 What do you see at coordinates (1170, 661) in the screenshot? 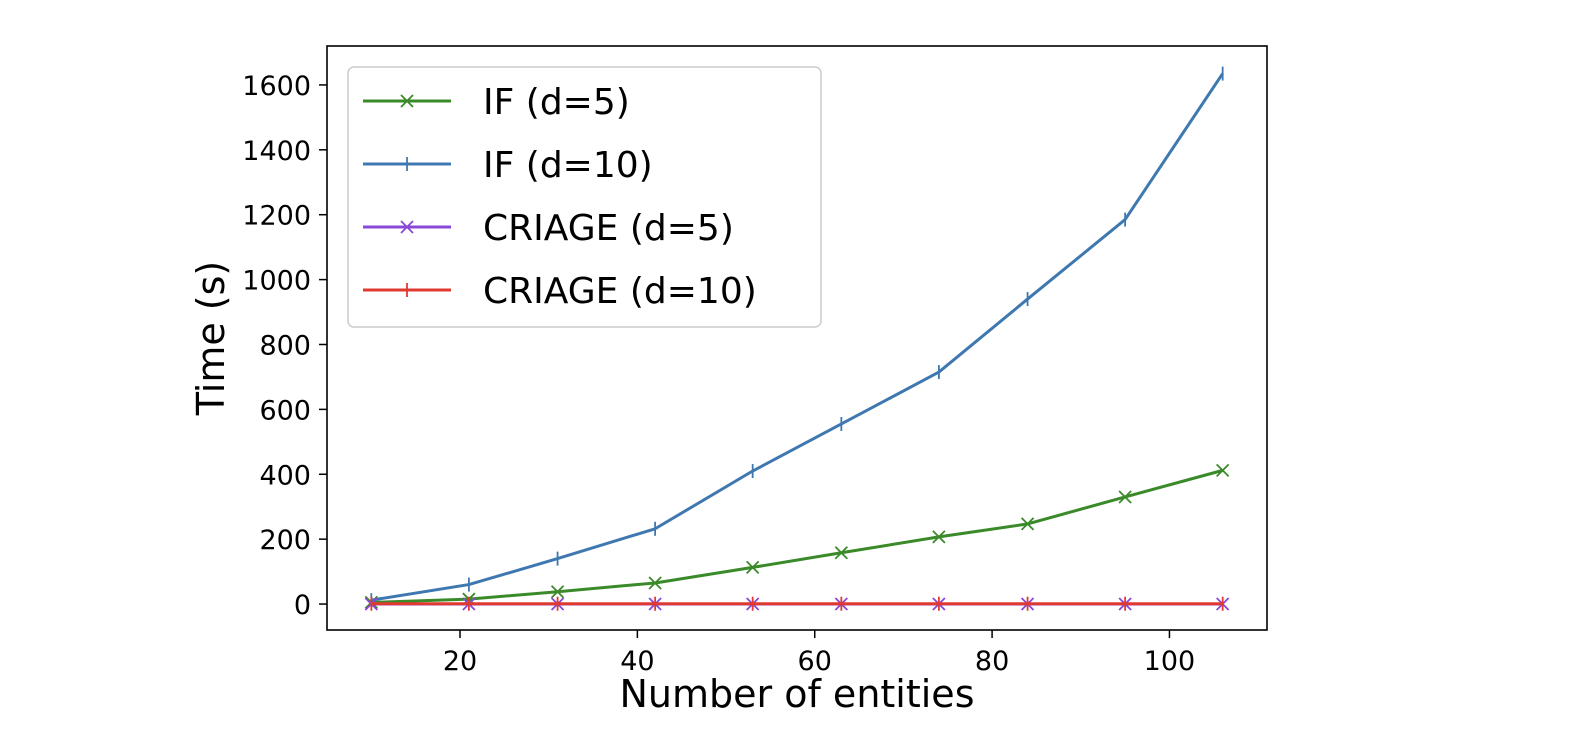
I see `x-tick-label: 100` at bounding box center [1170, 661].